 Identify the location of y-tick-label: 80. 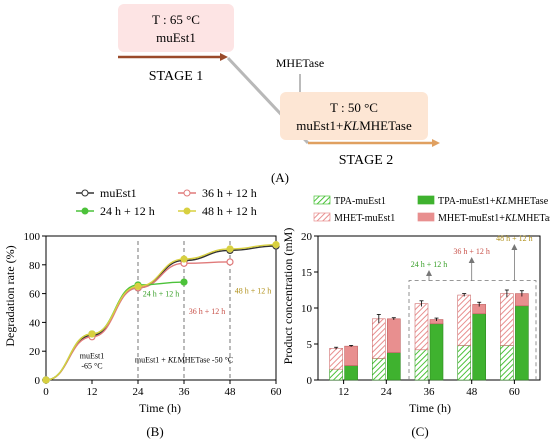
(35, 266).